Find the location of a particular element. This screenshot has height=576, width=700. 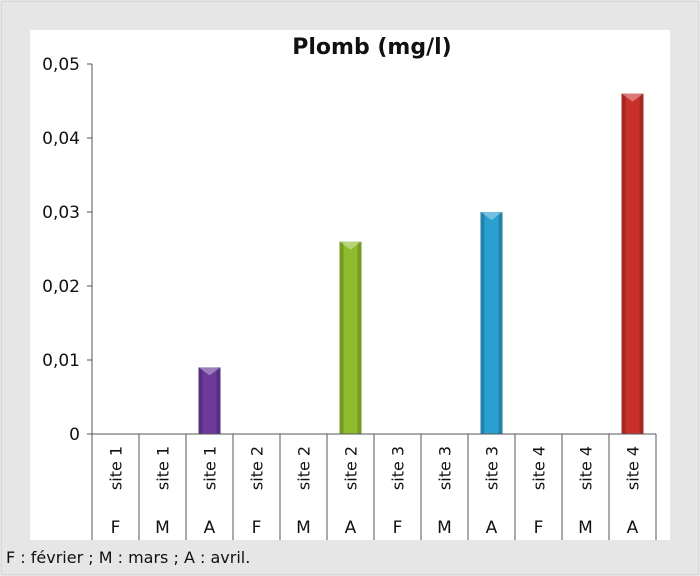

y-tick-label: 0,02 is located at coordinates (61, 287).